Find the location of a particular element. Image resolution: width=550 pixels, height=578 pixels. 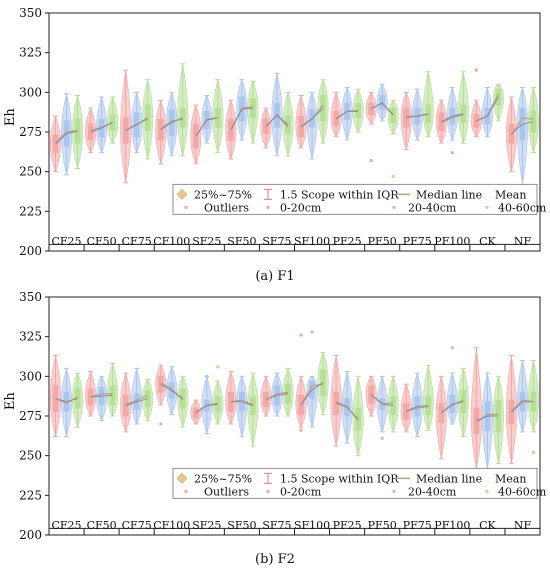

box-CK-d3 is located at coordinates (498, 420).